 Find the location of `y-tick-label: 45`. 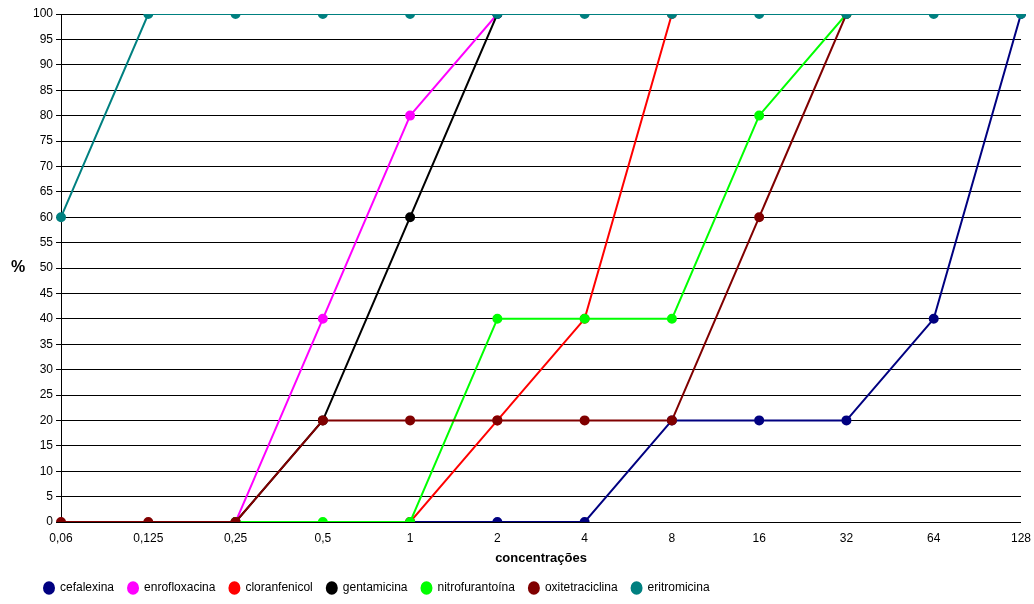

y-tick-label: 45 is located at coordinates (46, 292).